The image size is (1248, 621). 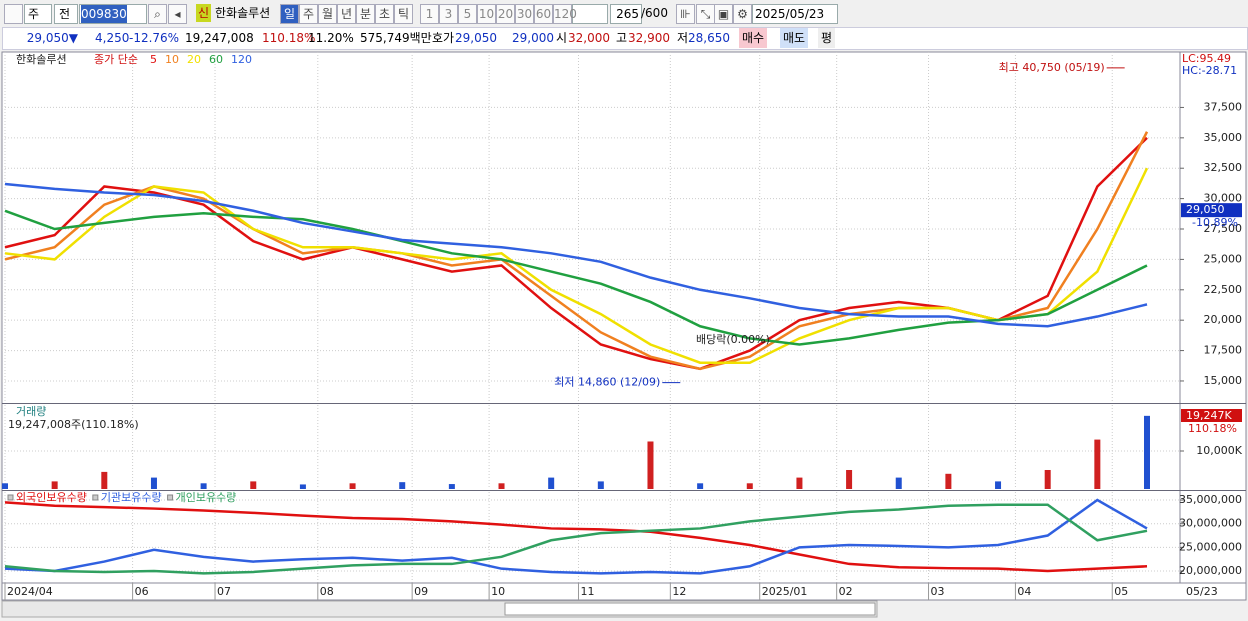 What do you see at coordinates (1205, 209) in the screenshot?
I see `last-price: 29,050` at bounding box center [1205, 209].